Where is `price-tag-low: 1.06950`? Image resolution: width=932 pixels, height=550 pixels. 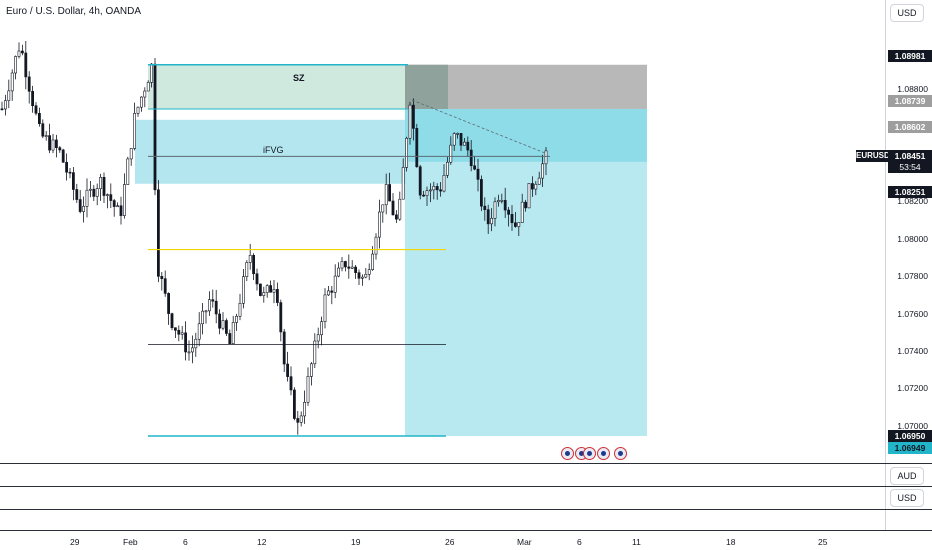 price-tag-low: 1.06950 is located at coordinates (910, 436).